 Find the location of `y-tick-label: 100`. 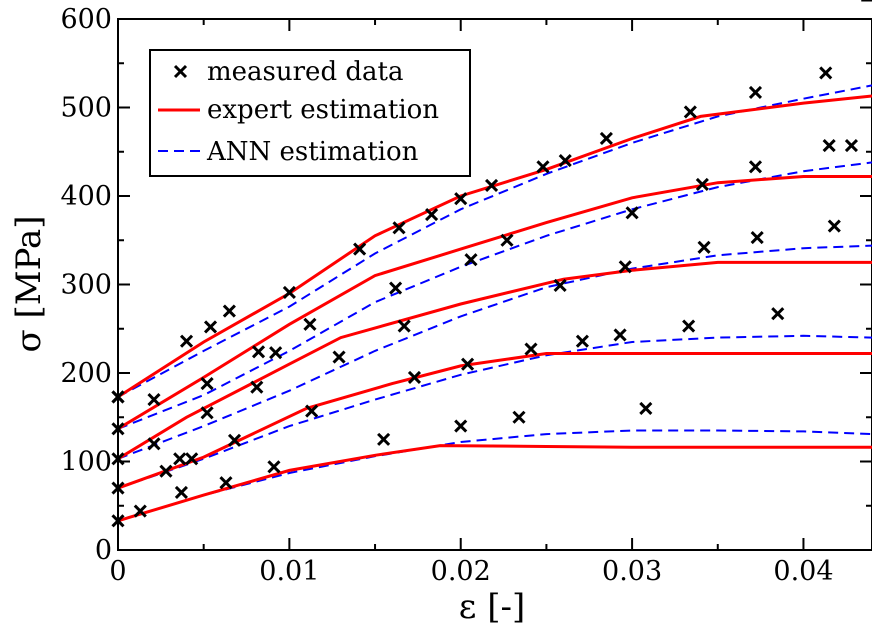

y-tick-label: 100 is located at coordinates (86, 462).